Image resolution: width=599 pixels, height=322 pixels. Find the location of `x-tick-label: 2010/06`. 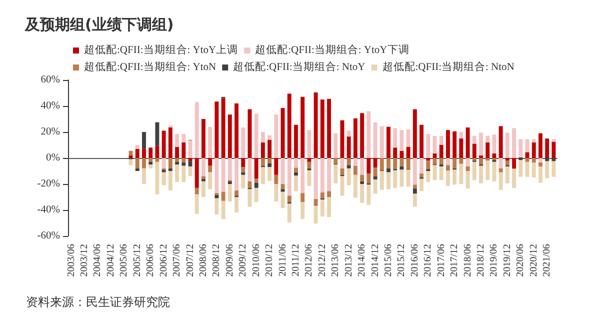

x-tick-label: 2010/06 is located at coordinates (256, 260).